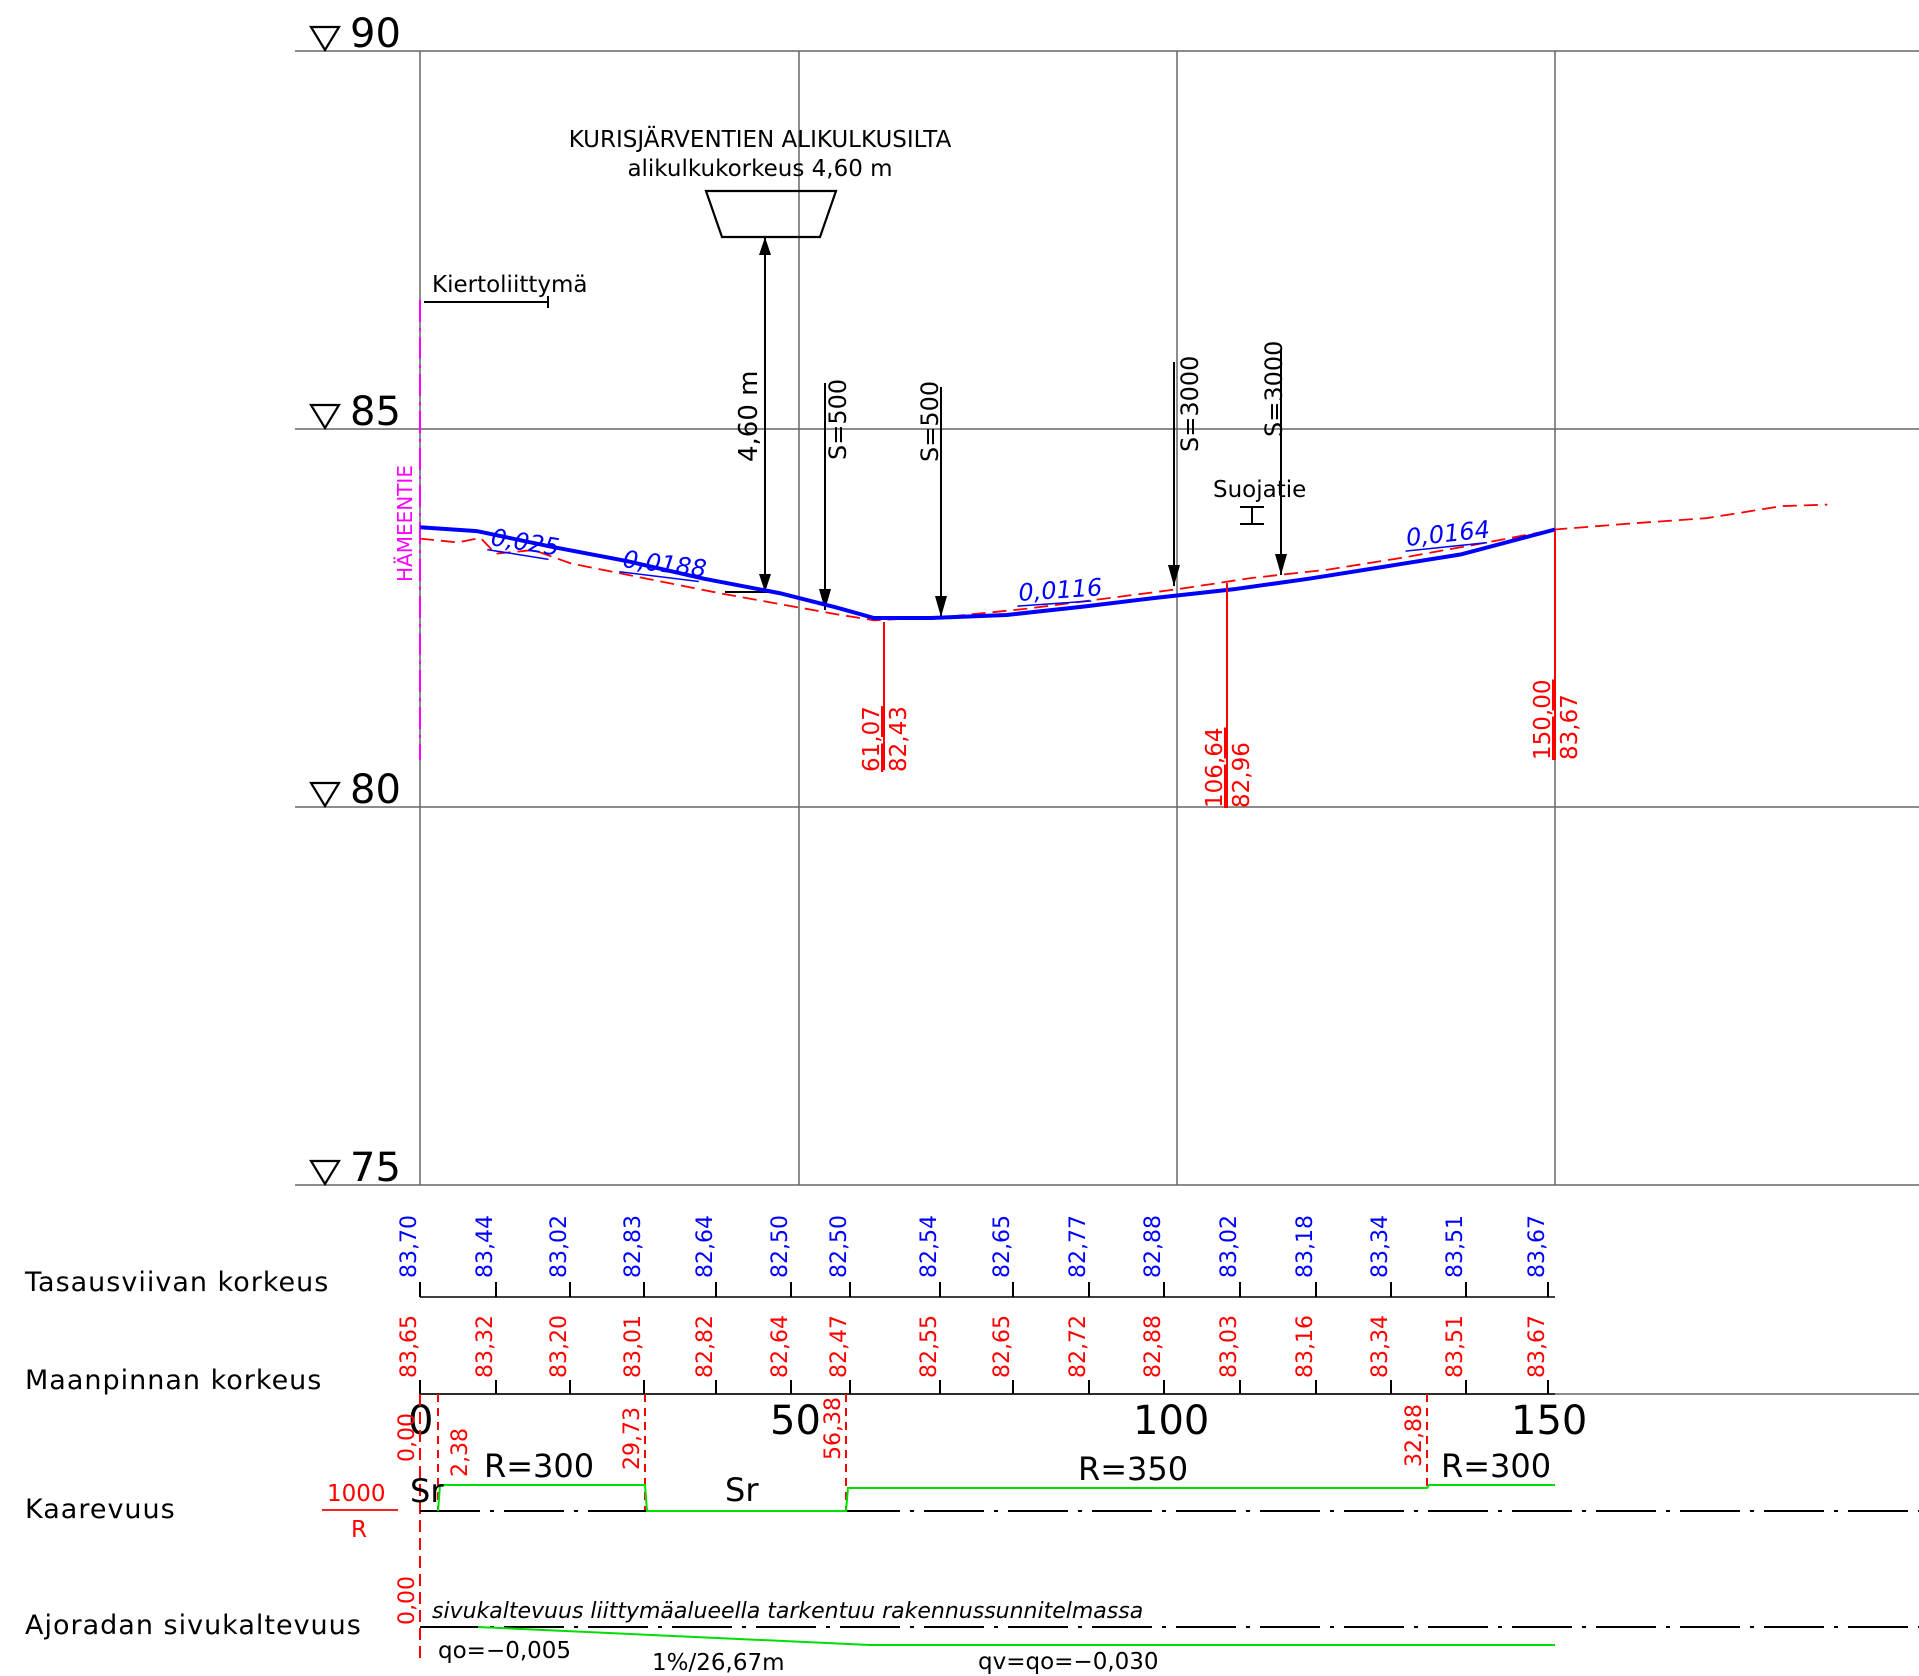 Image resolution: width=1919 pixels, height=1676 pixels. Describe the element at coordinates (173, 1380) in the screenshot. I see `row-label-ground: Maanpinnan korkeus` at that location.